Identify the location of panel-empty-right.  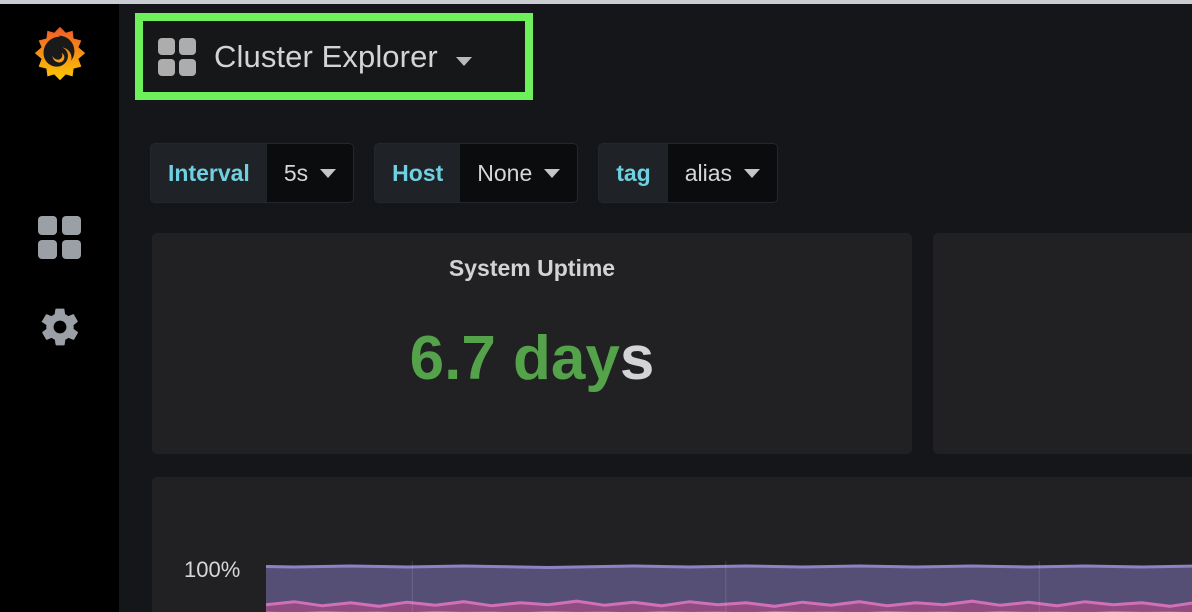
(1062, 343).